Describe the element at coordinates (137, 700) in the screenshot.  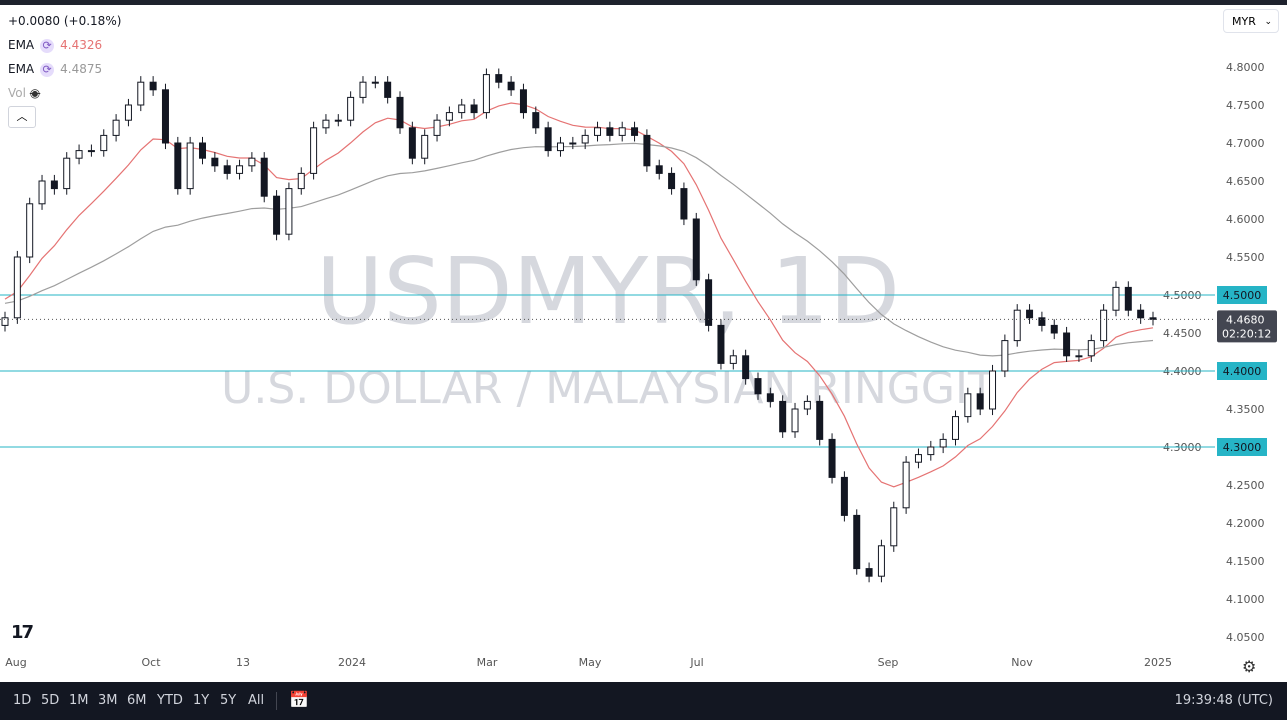
I see `range-6m: 6M` at that location.